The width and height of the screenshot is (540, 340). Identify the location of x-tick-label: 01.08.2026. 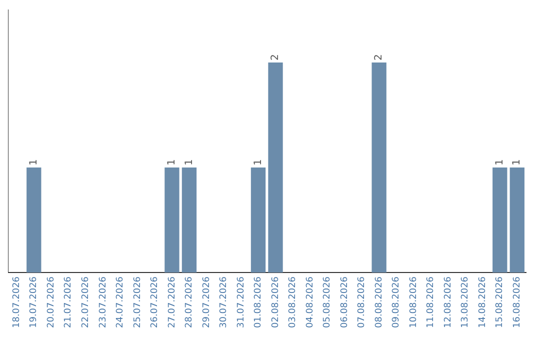
(259, 302).